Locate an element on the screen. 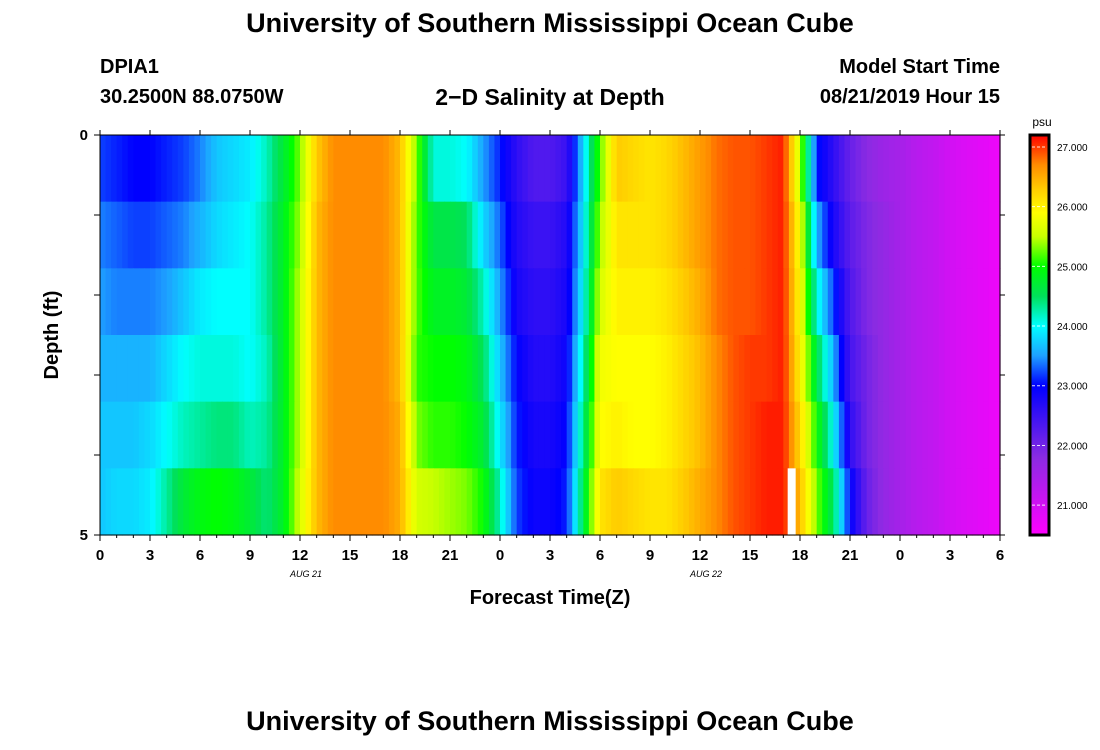  colorbar-tick-label: 27.000 is located at coordinates (1072, 148).